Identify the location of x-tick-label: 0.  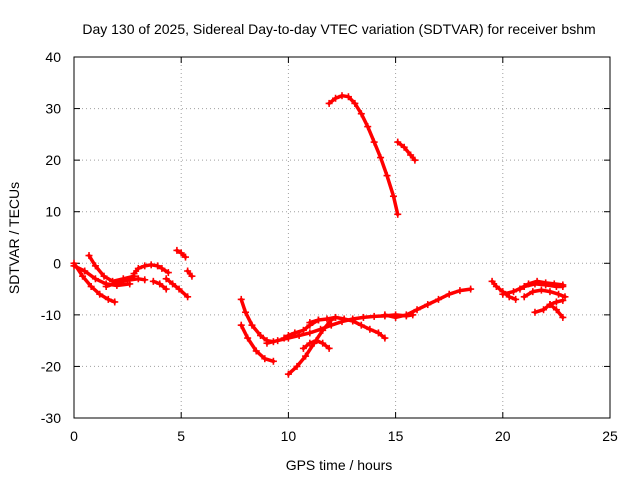
(74, 436).